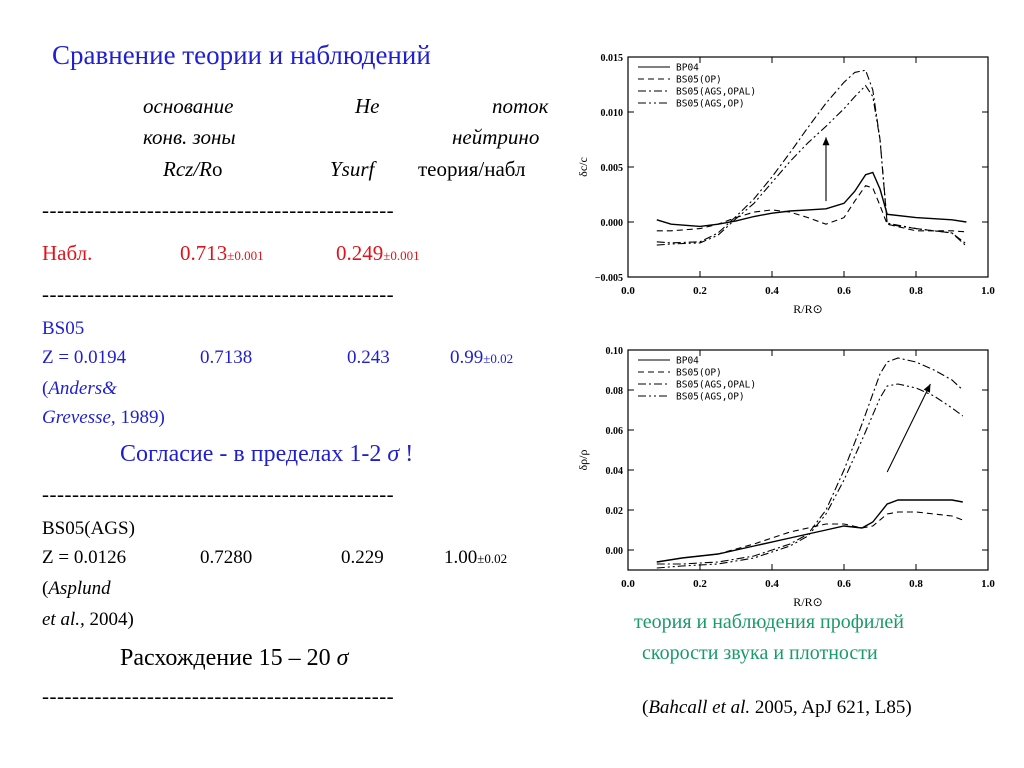  Describe the element at coordinates (188, 106) in the screenshot. I see `header-col1-line1: основание` at that location.